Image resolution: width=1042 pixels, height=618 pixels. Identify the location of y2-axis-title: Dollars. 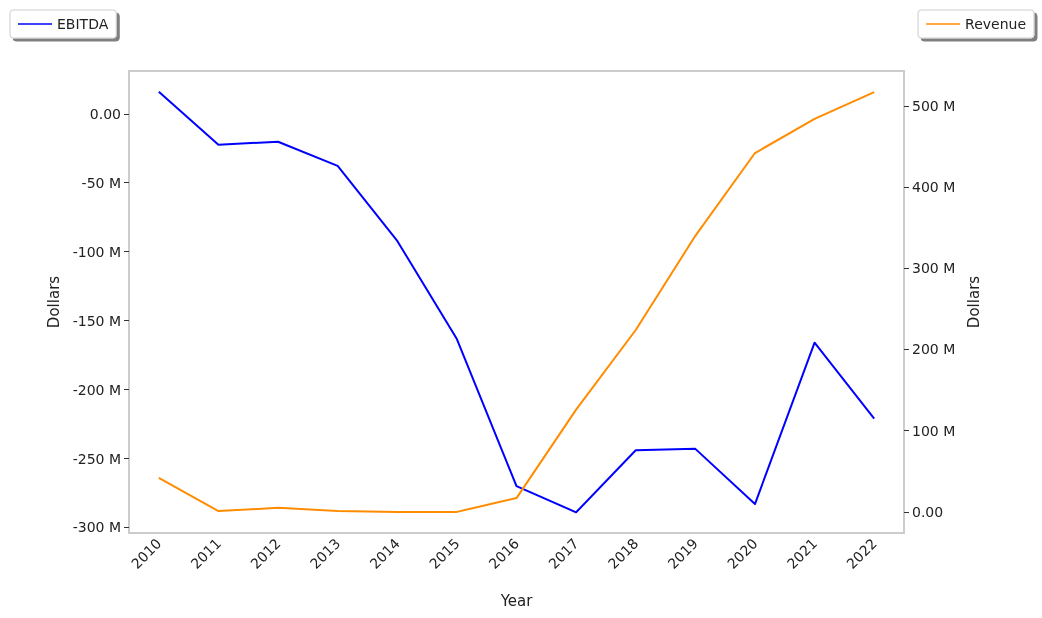
(973, 302).